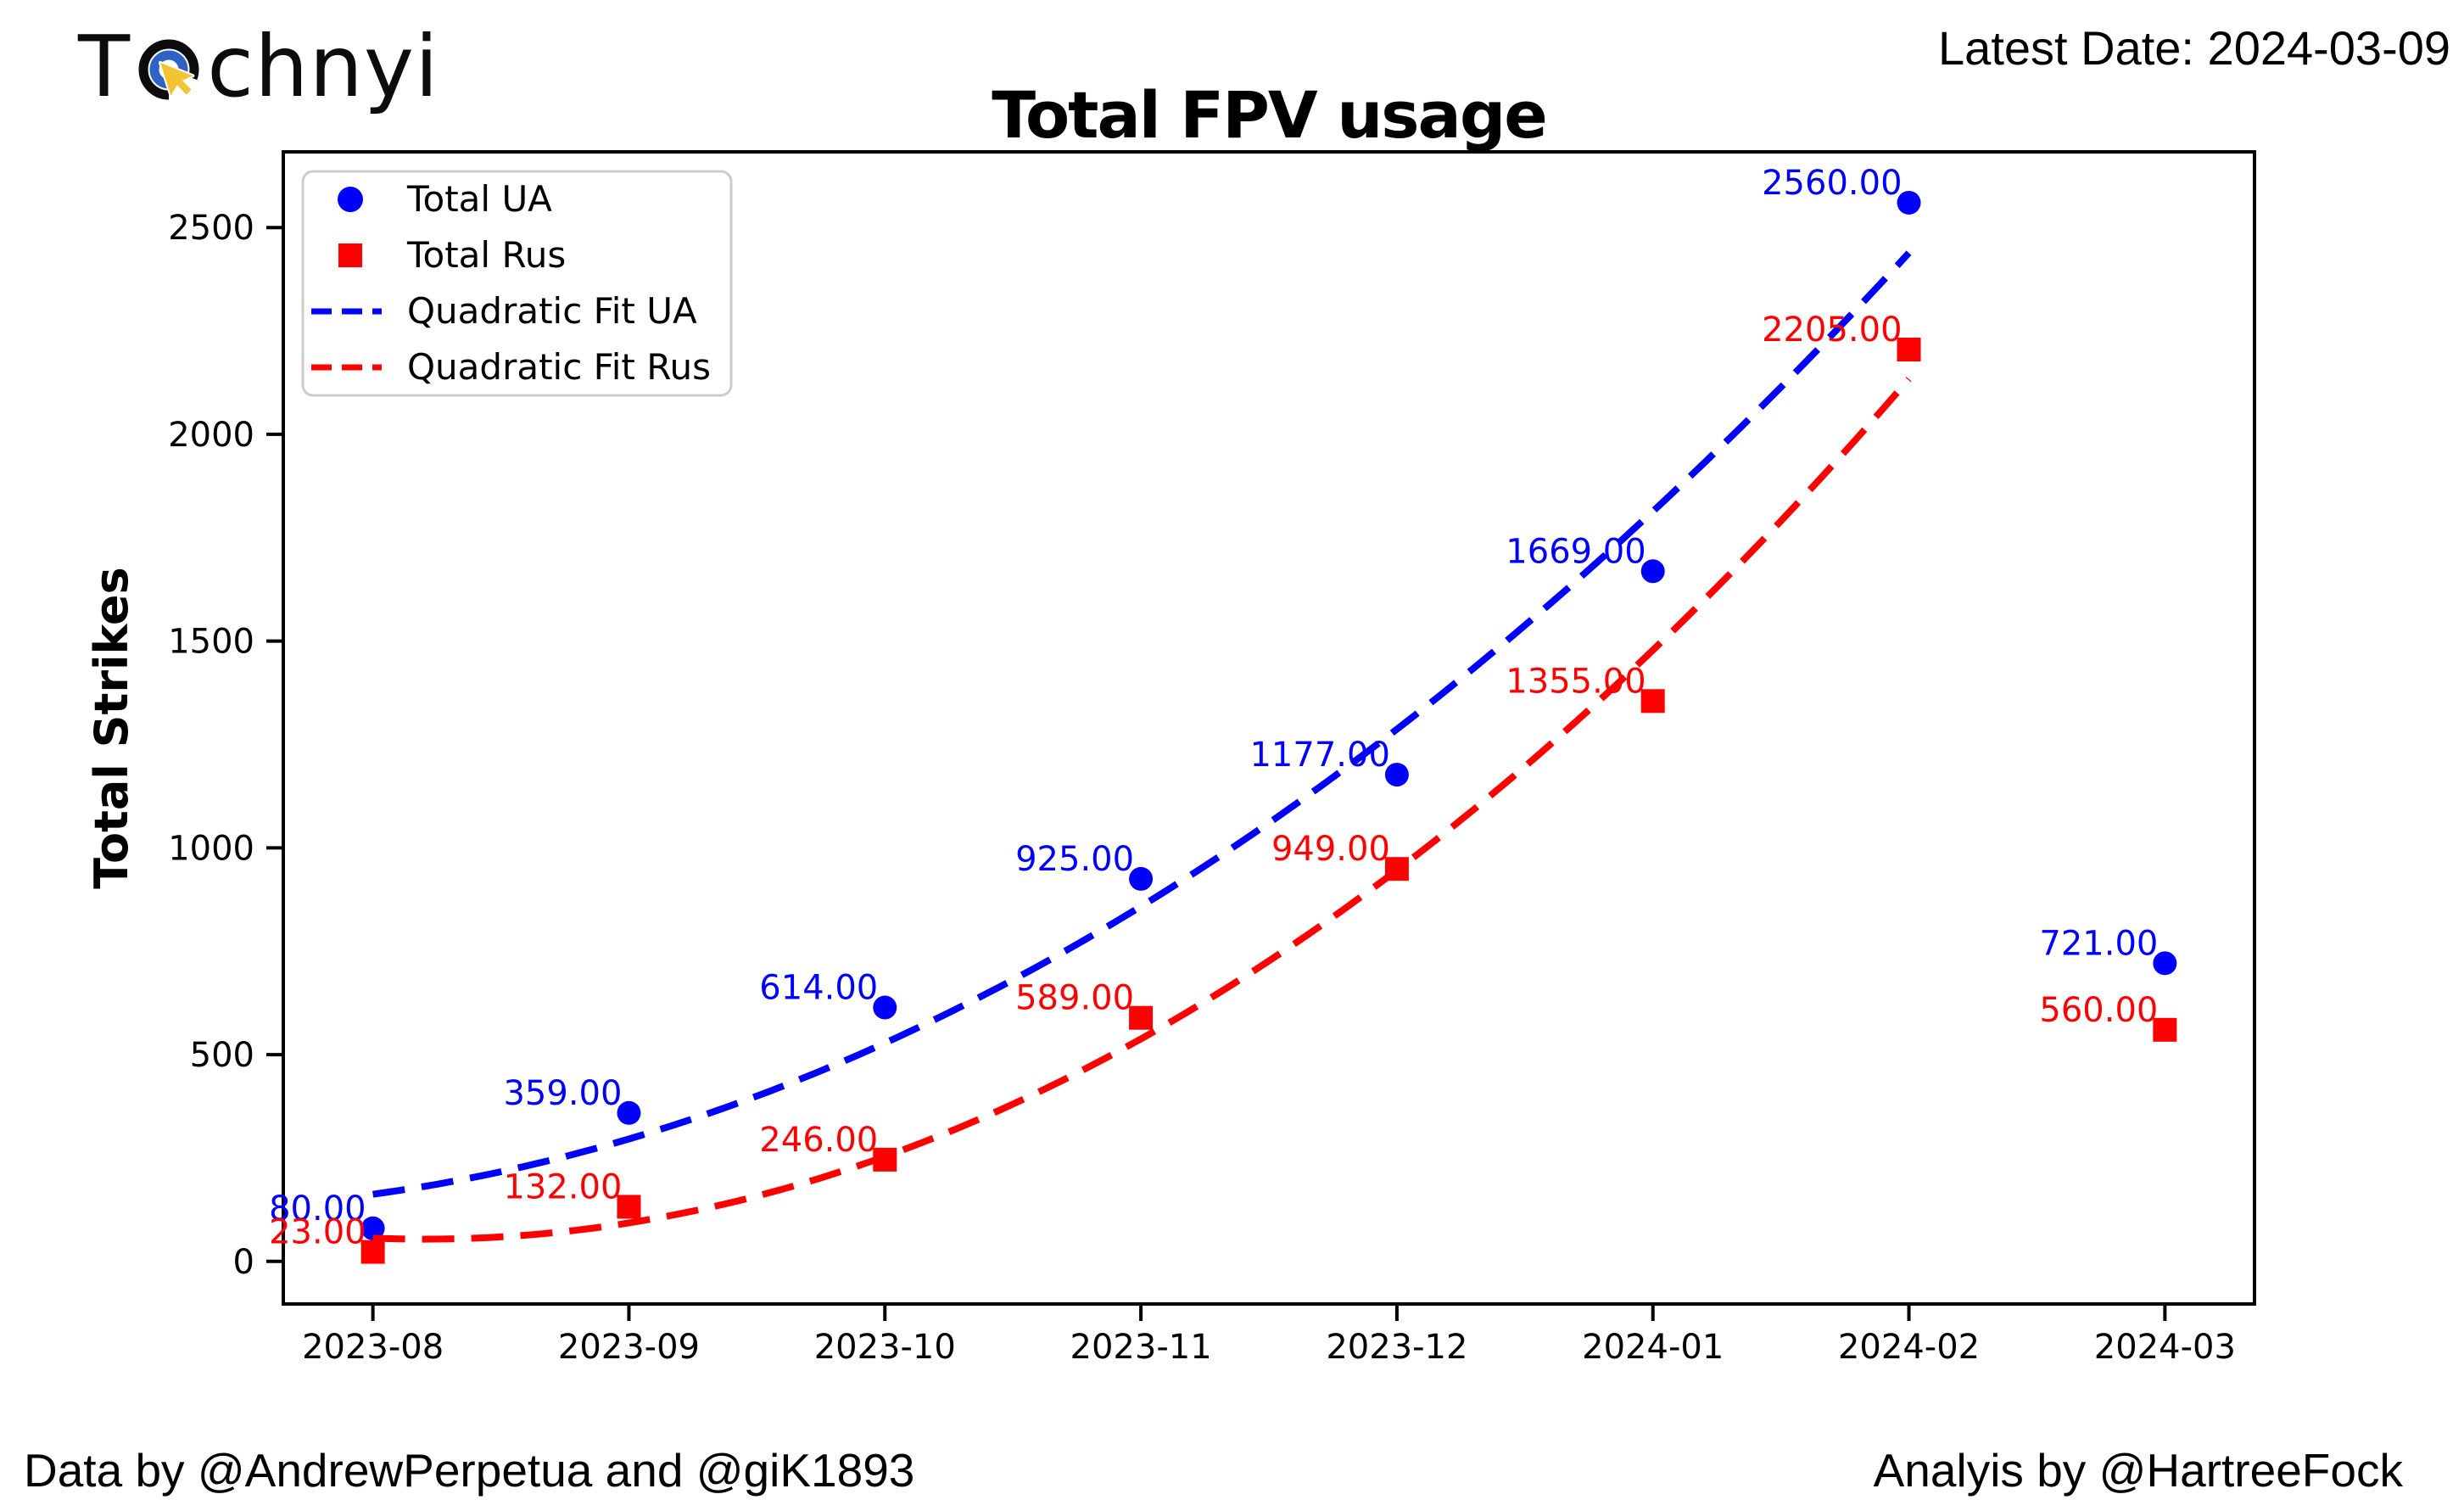 This screenshot has height=1511, width=2464. I want to click on legend-entry: Total UA, so click(445, 199).